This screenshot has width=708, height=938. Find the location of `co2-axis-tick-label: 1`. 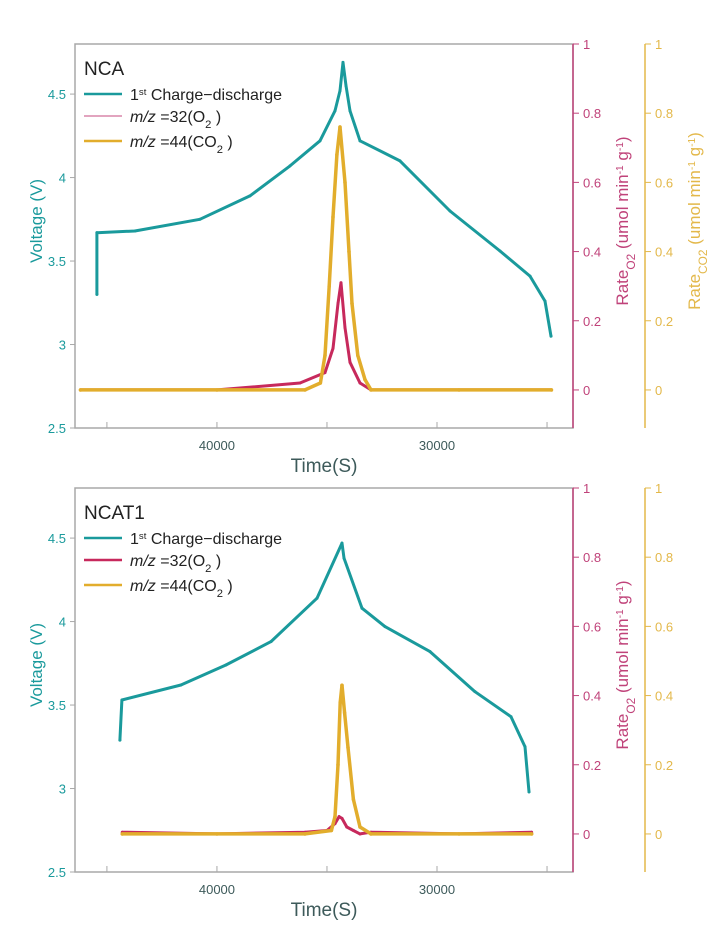

co2-axis-tick-label: 1 is located at coordinates (658, 44).